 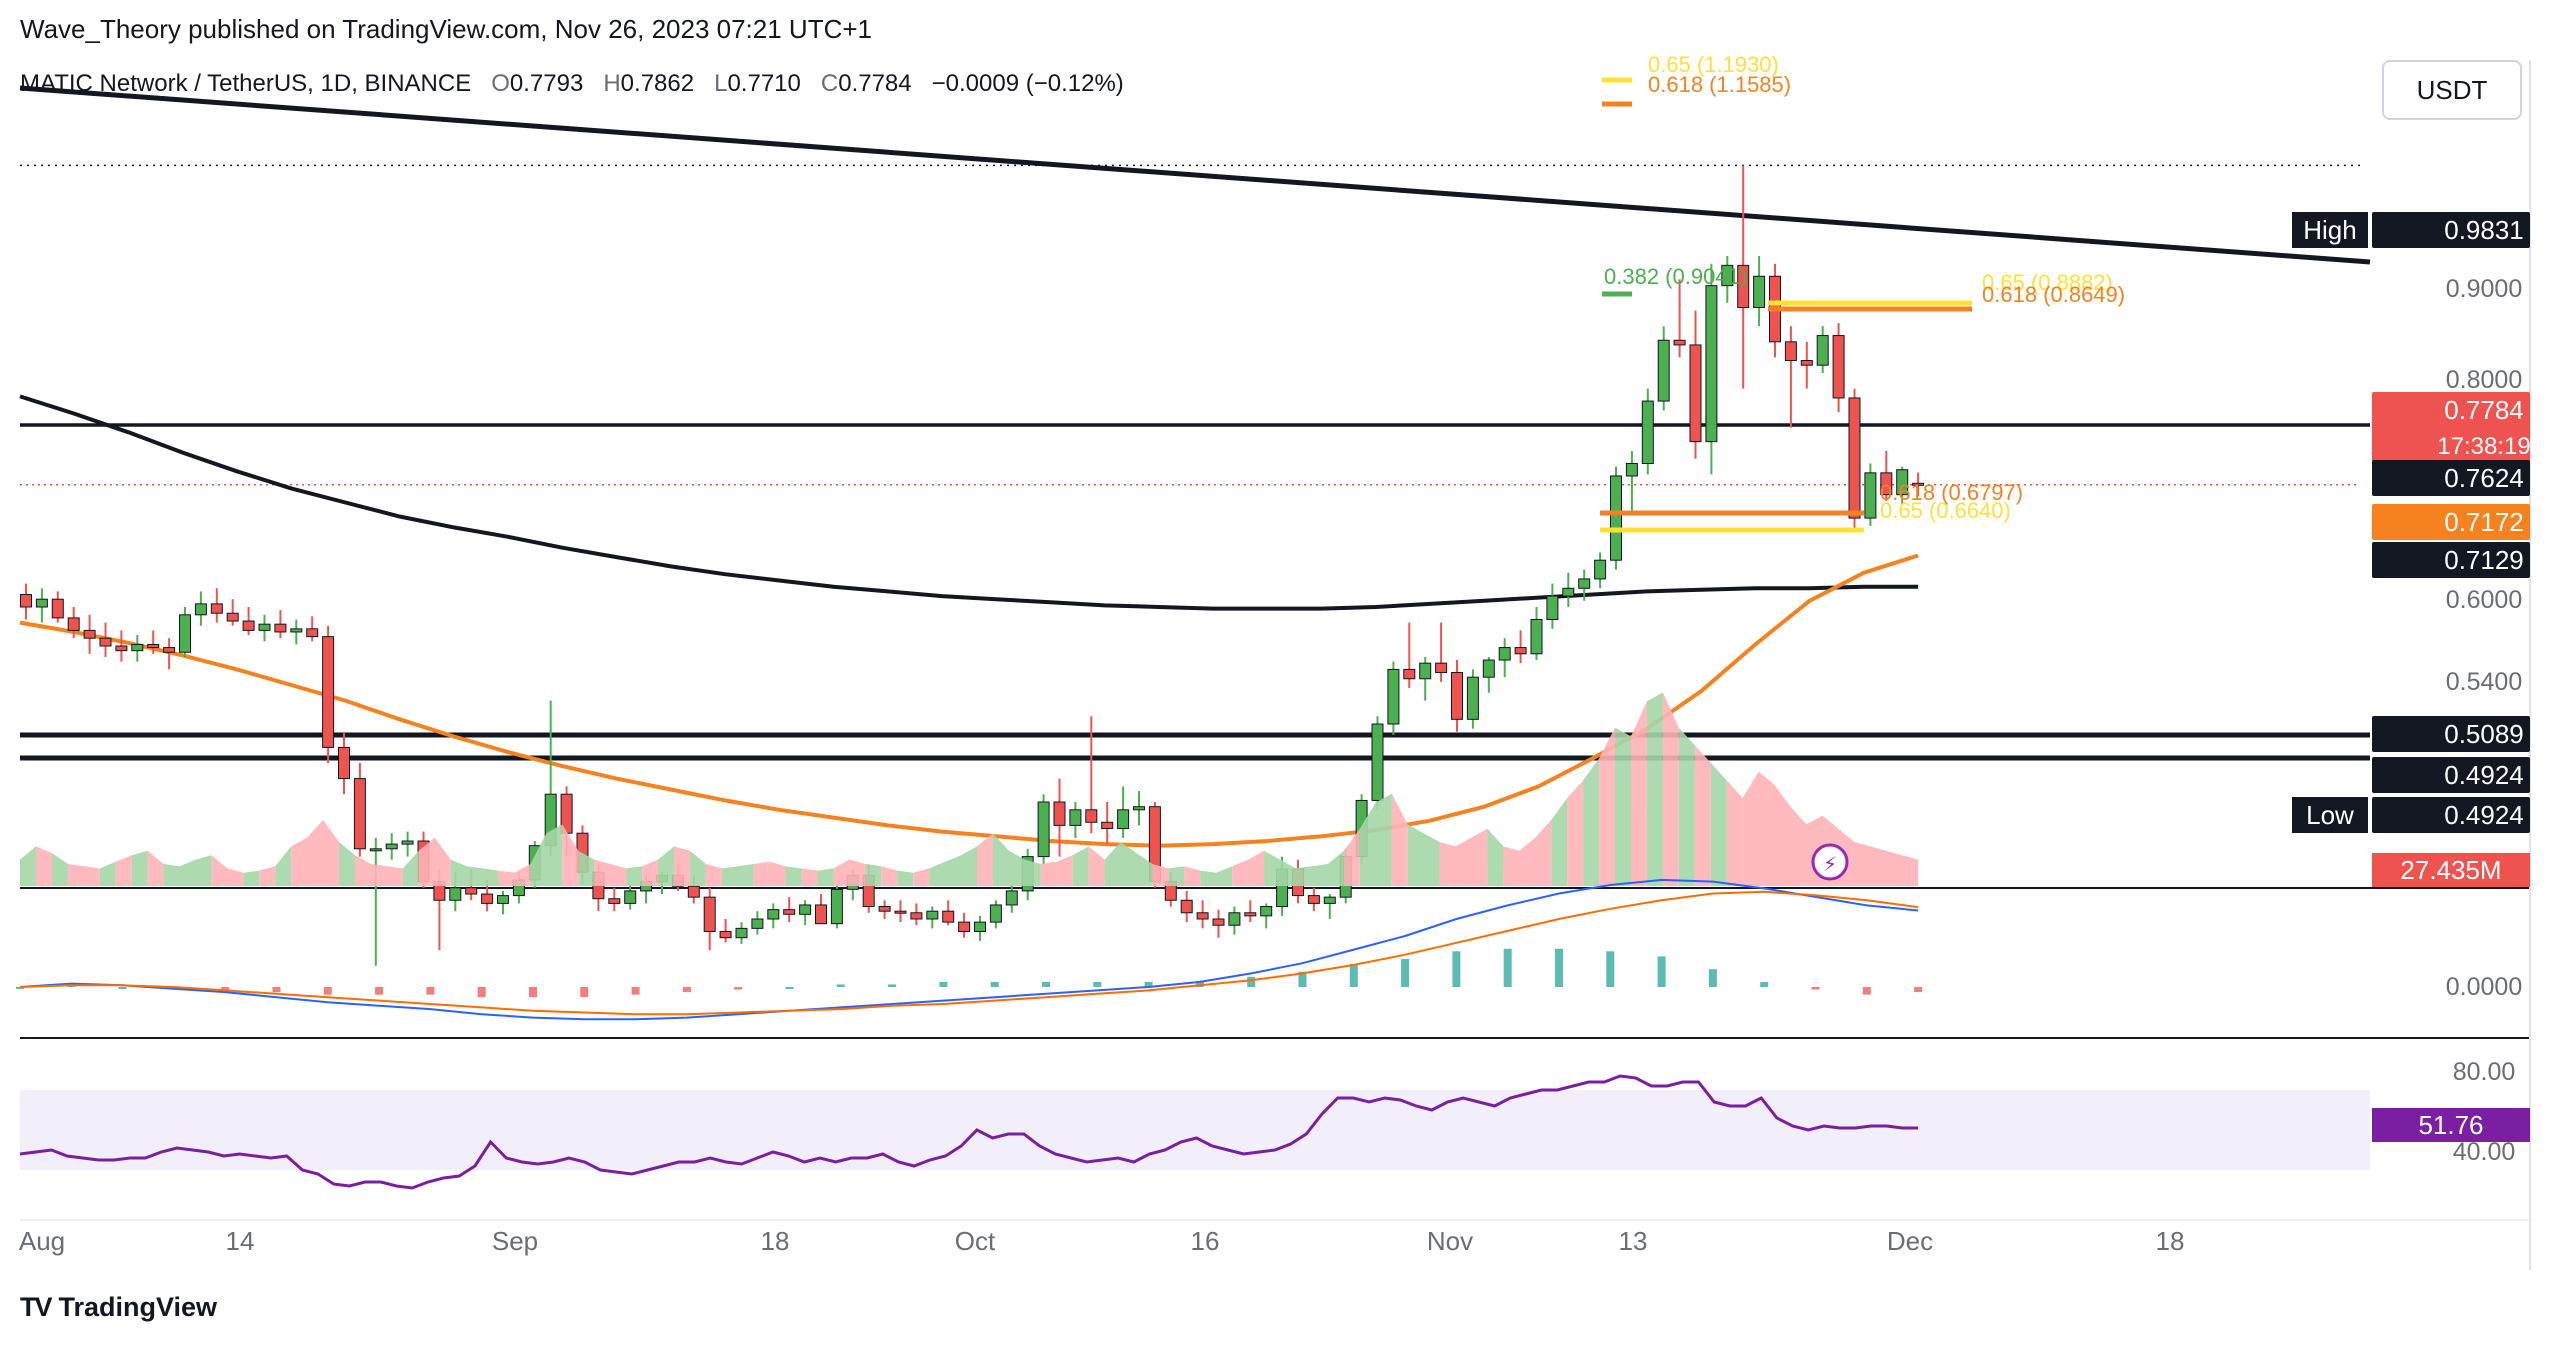 I want to click on volume-label-box, so click(x=2451, y=870).